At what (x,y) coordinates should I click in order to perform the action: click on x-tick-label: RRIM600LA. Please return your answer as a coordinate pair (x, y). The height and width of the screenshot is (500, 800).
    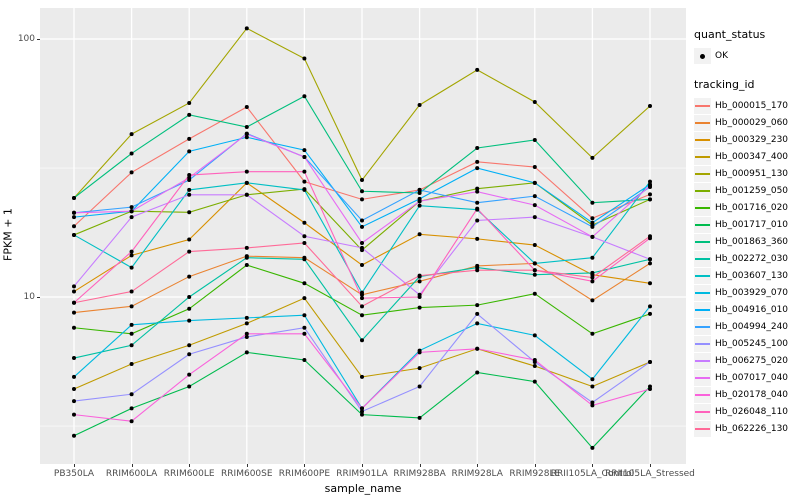
    Looking at the image, I should click on (131, 474).